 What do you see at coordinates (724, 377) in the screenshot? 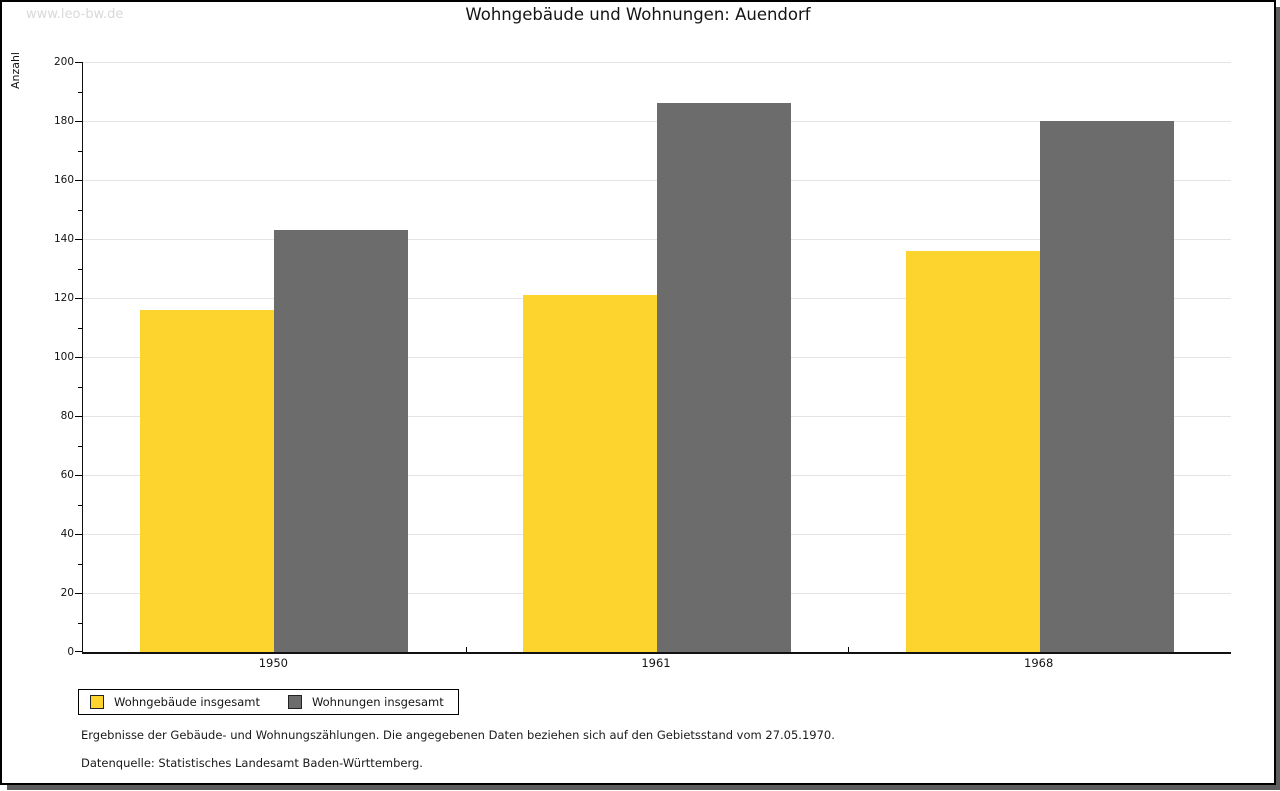
I see `bar-wohnungen-insgesamt-1961` at bounding box center [724, 377].